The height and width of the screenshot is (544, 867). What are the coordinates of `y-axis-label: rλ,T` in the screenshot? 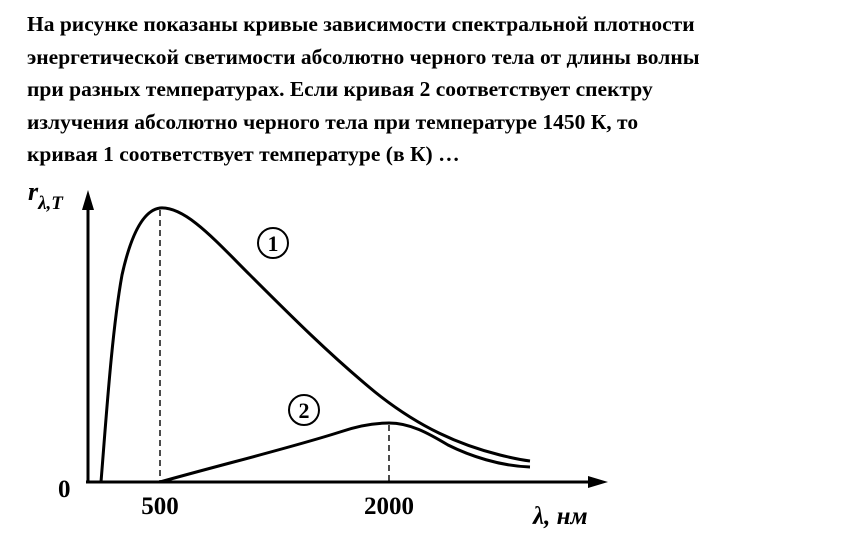 It's located at (46, 195).